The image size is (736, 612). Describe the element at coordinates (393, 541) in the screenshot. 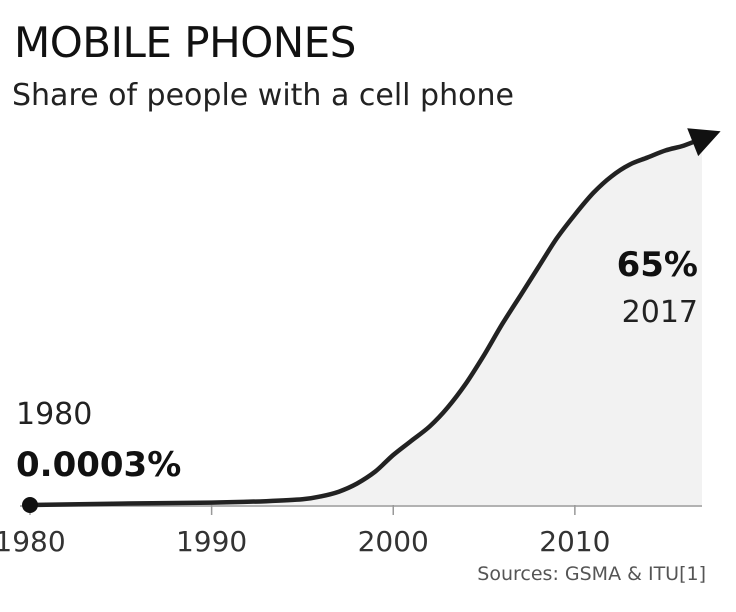

I see `x-tick-label: 2000` at that location.